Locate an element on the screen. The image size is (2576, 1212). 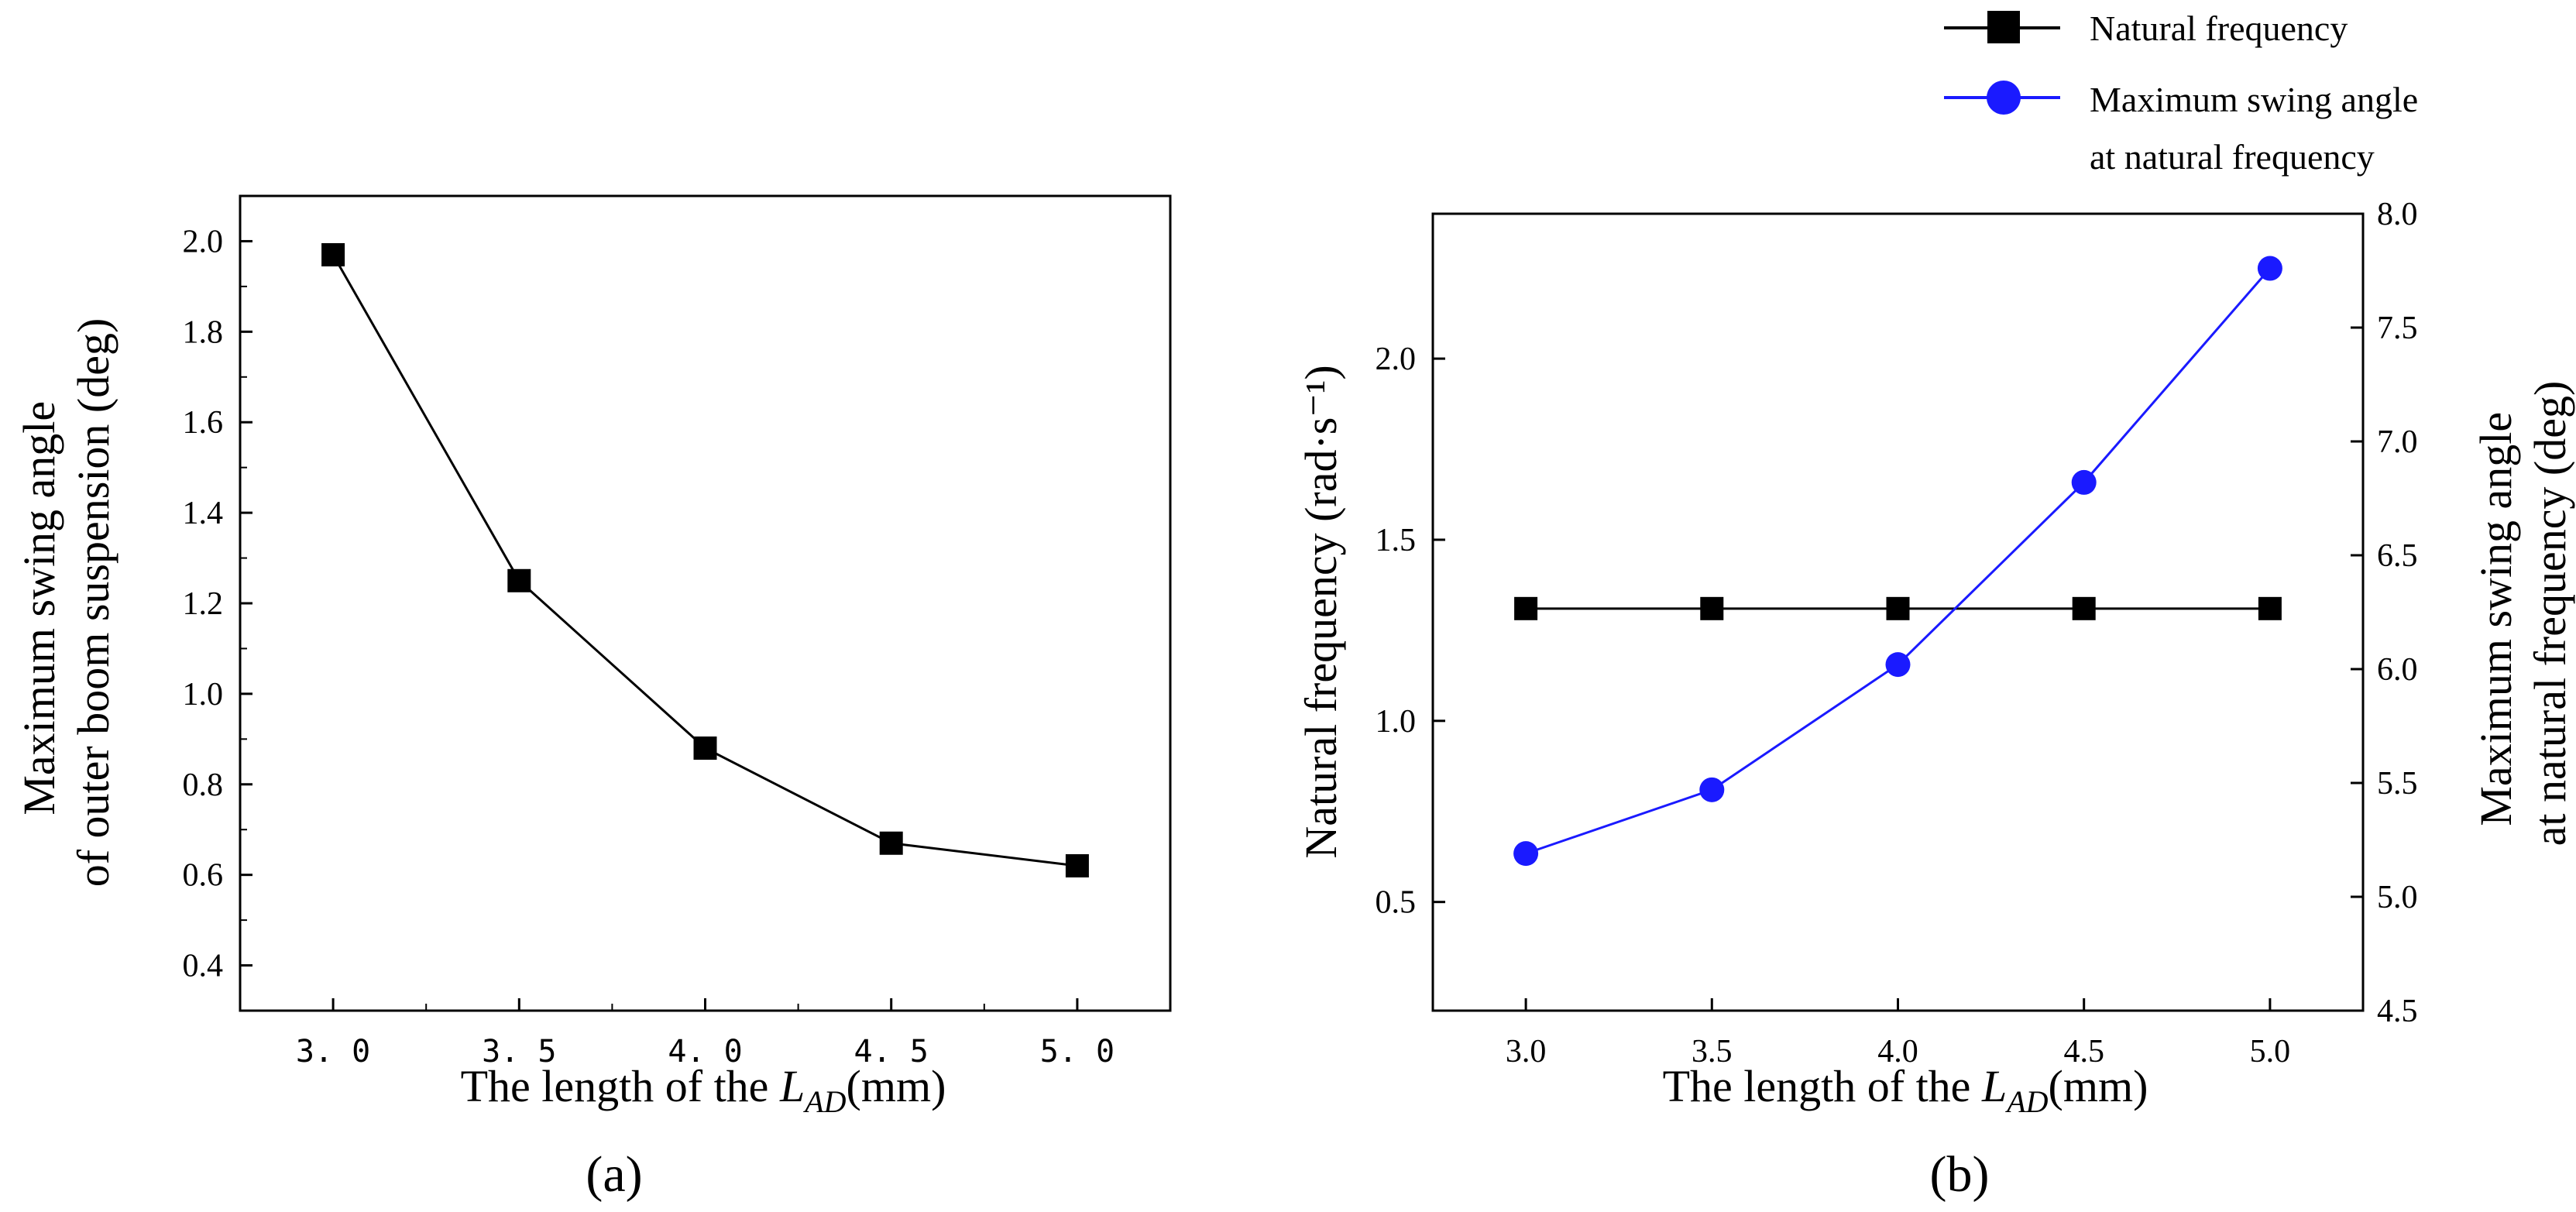
panel-a-x-title-sub: AD is located at coordinates (824, 1102).